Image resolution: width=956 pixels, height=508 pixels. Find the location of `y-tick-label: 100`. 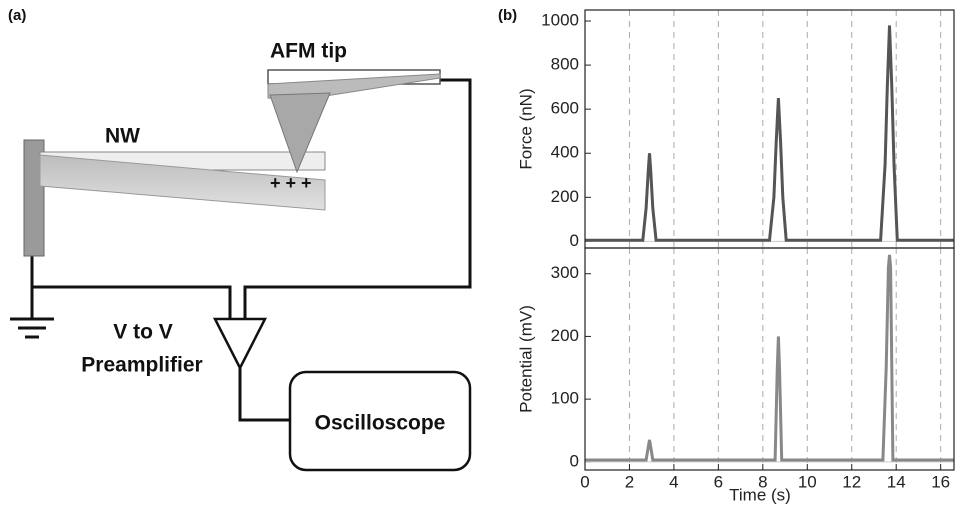

y-tick-label: 100 is located at coordinates (565, 398).